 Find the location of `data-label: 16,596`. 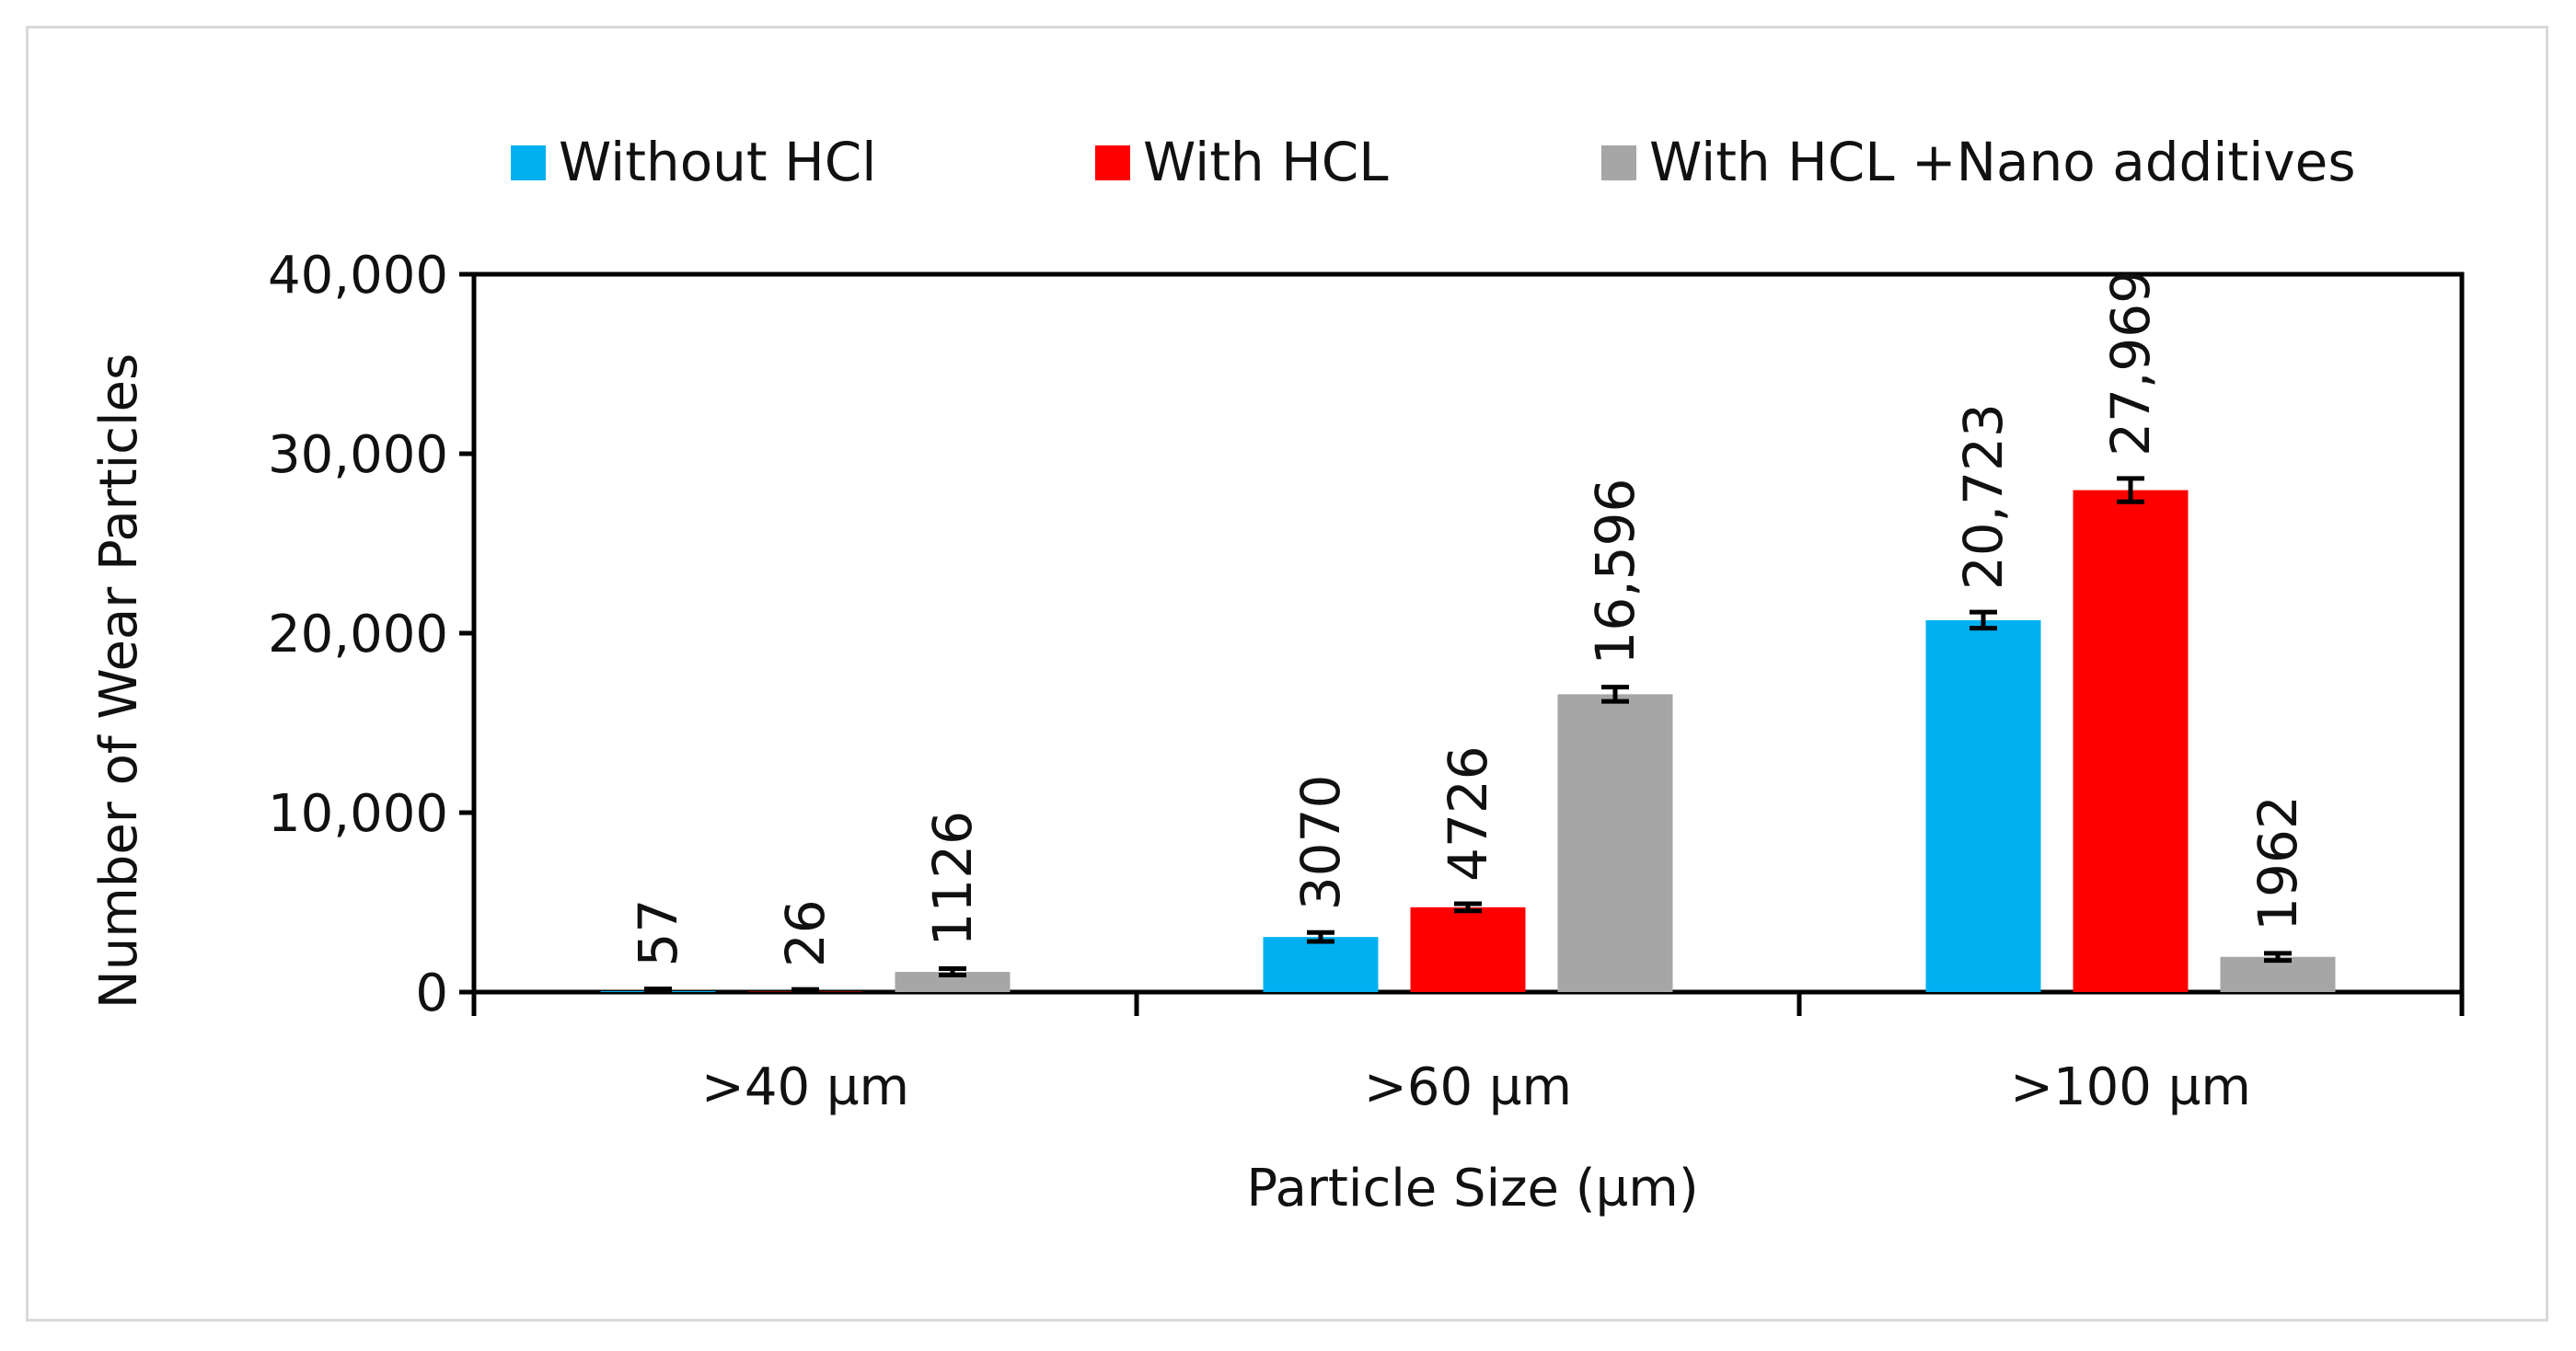

data-label: 16,596 is located at coordinates (1615, 572).